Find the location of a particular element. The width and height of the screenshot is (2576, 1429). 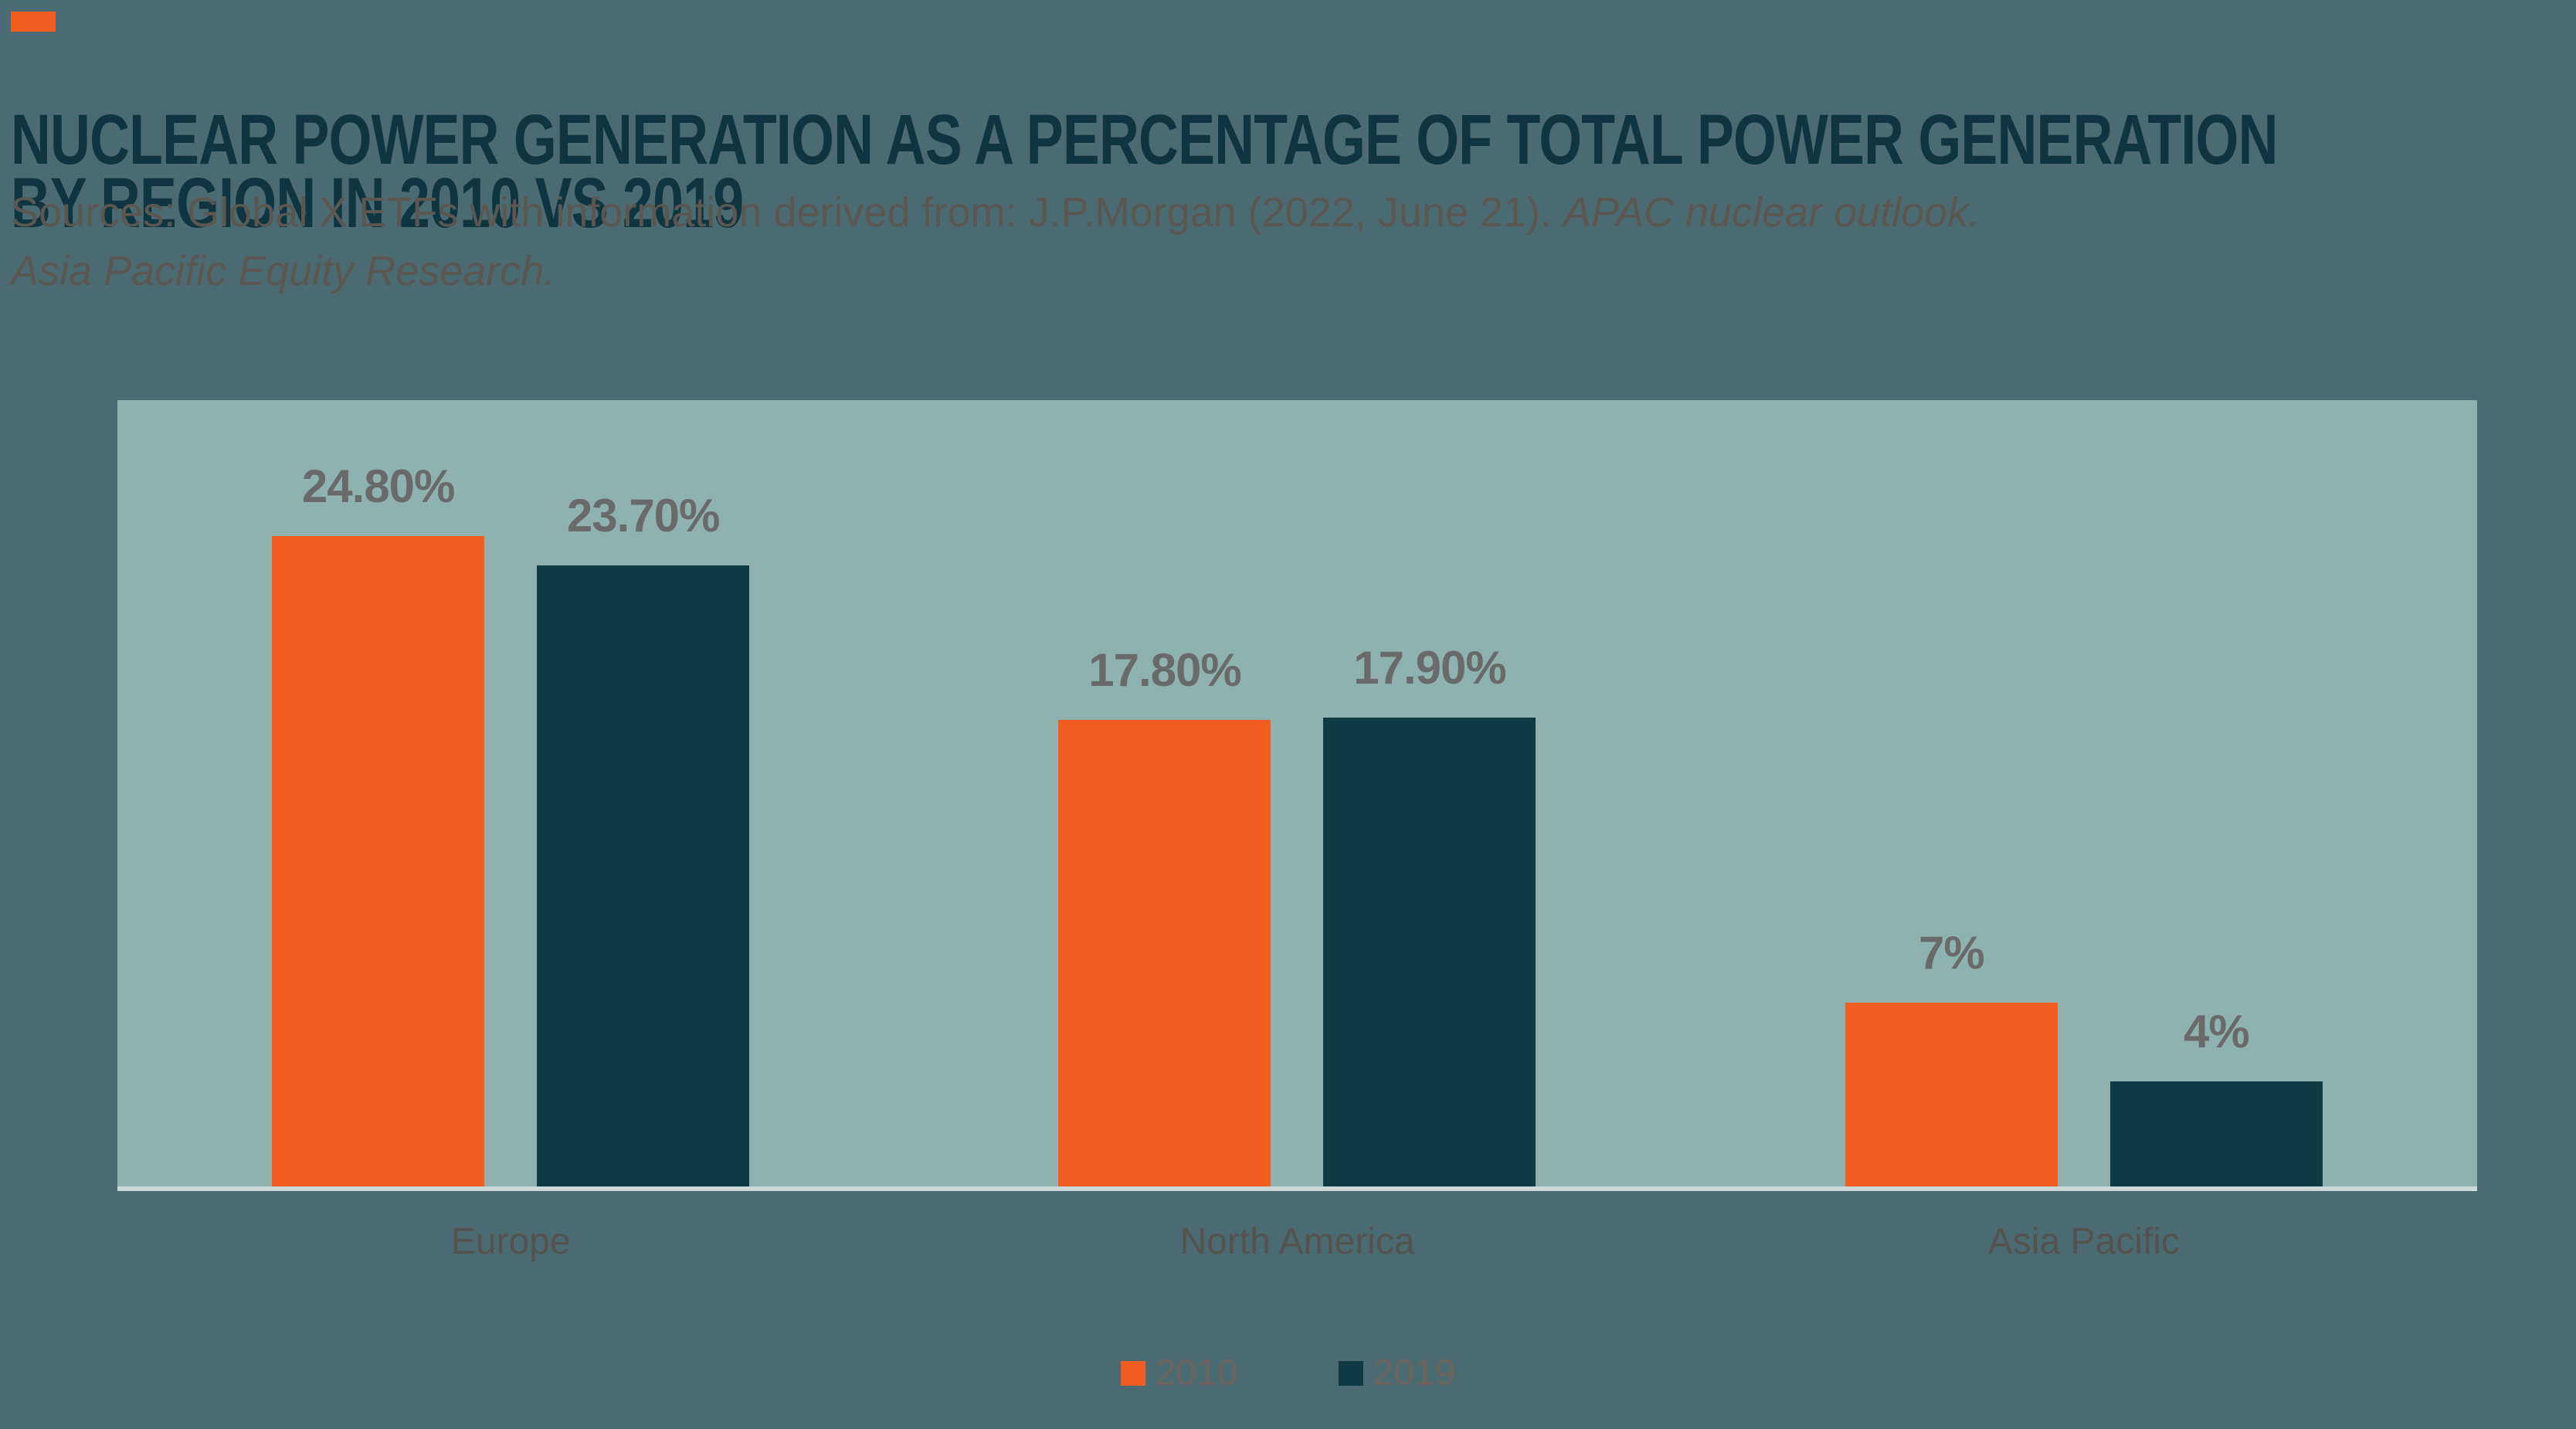

legend-label-2019: 2019 is located at coordinates (1414, 1373).